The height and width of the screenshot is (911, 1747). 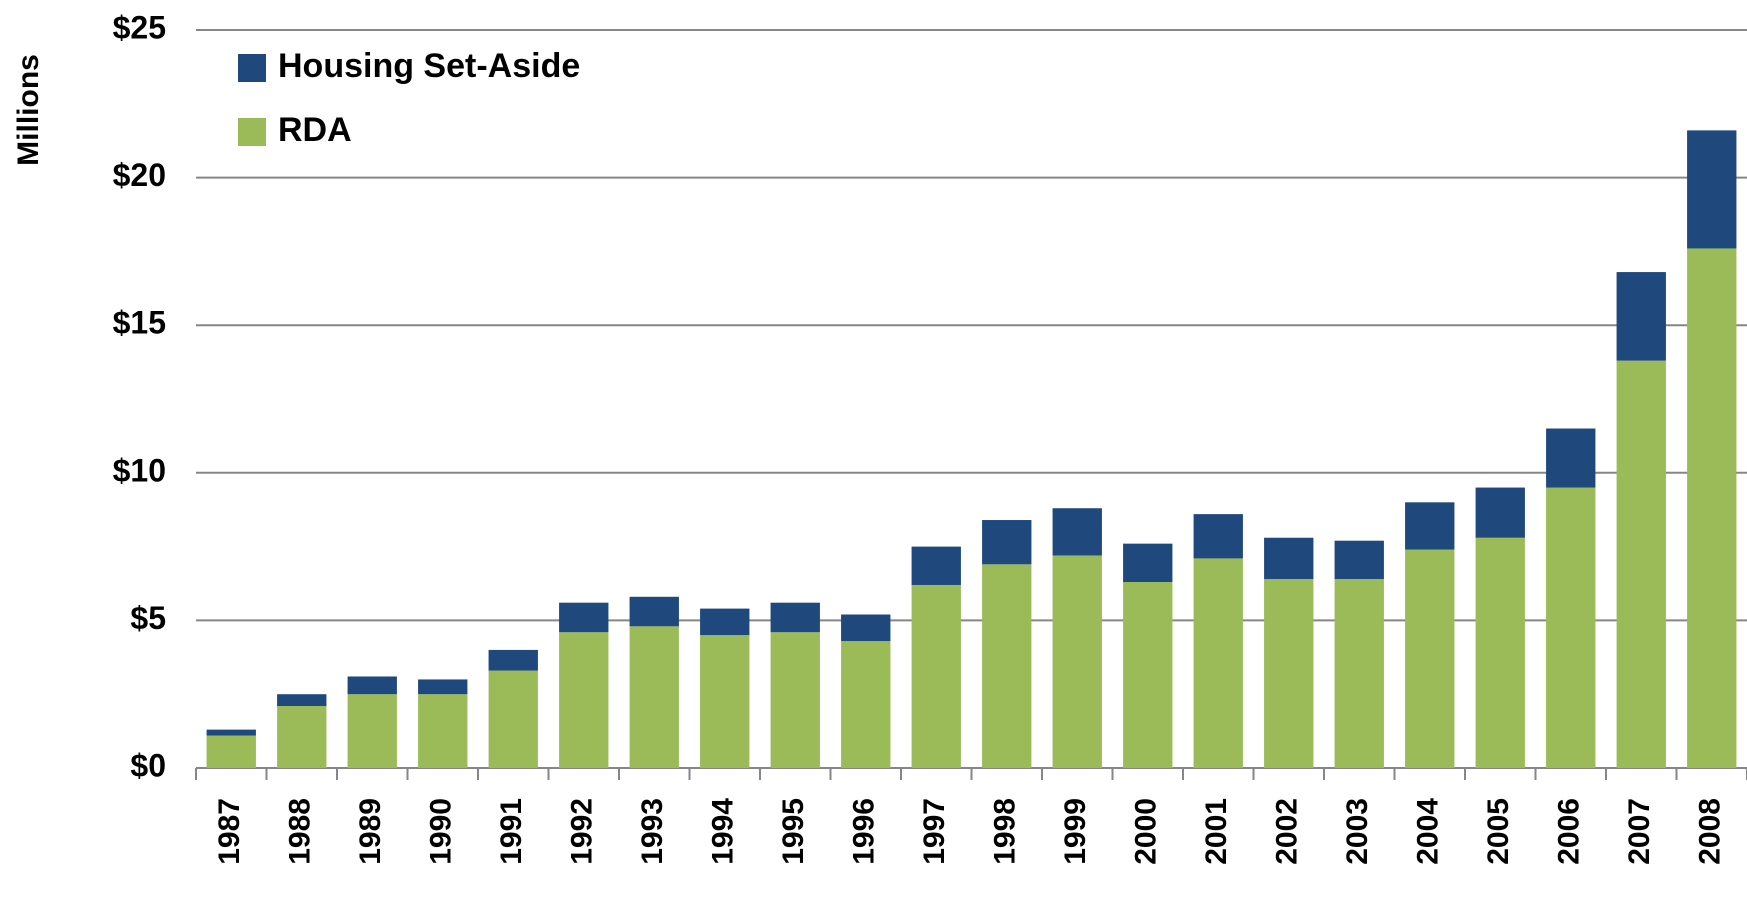 I want to click on x-tick-label: 2002, so click(x=1287, y=831).